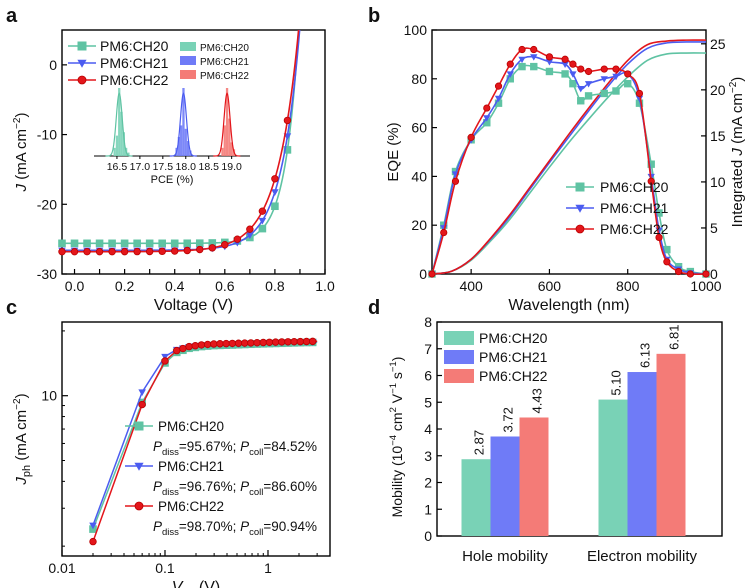  I want to click on y-tick-label: 60, so click(419, 128).